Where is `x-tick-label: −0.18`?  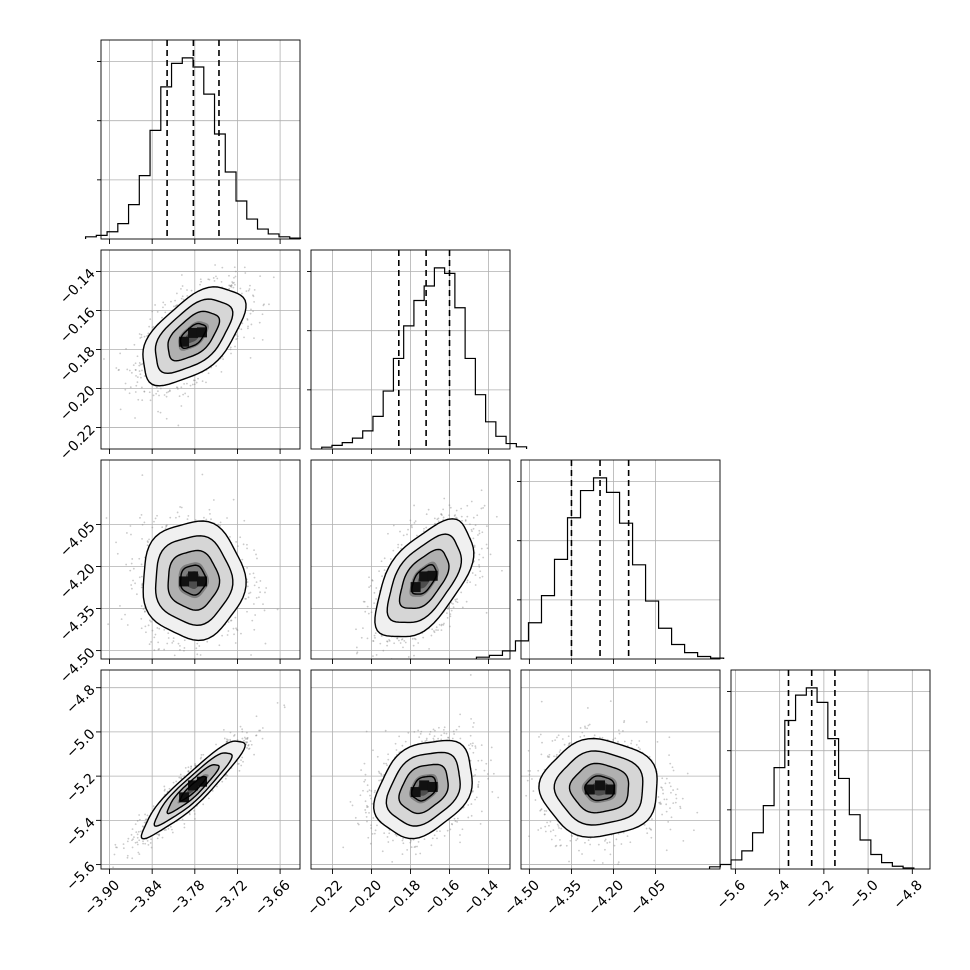
x-tick-label: −0.18 is located at coordinates (403, 898).